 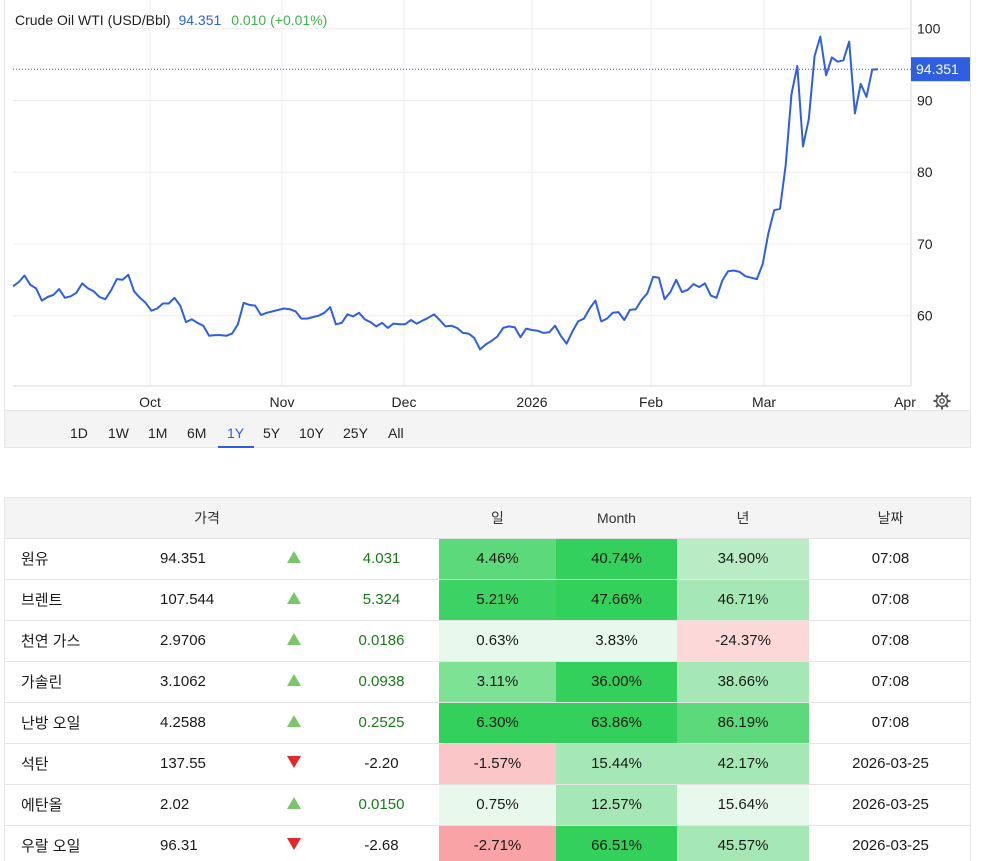 I want to click on header-change, so click(x=381, y=518).